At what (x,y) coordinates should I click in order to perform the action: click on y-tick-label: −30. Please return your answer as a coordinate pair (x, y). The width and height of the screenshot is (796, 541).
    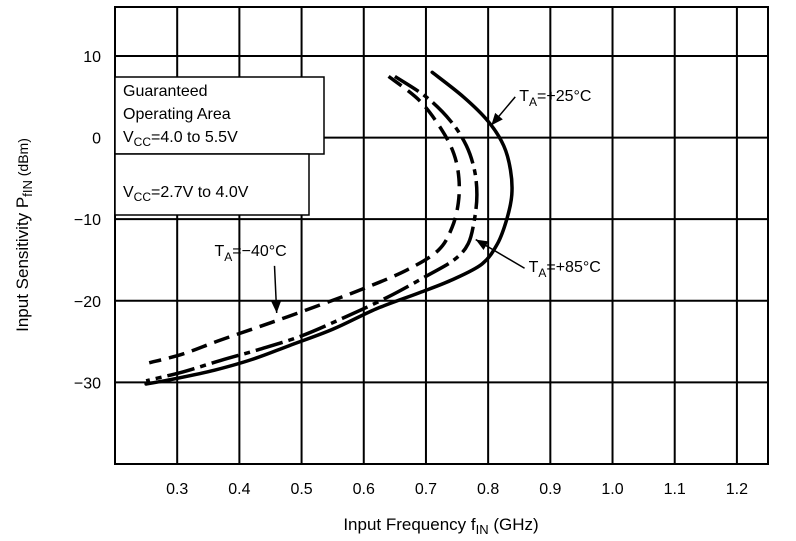
    Looking at the image, I should click on (87, 383).